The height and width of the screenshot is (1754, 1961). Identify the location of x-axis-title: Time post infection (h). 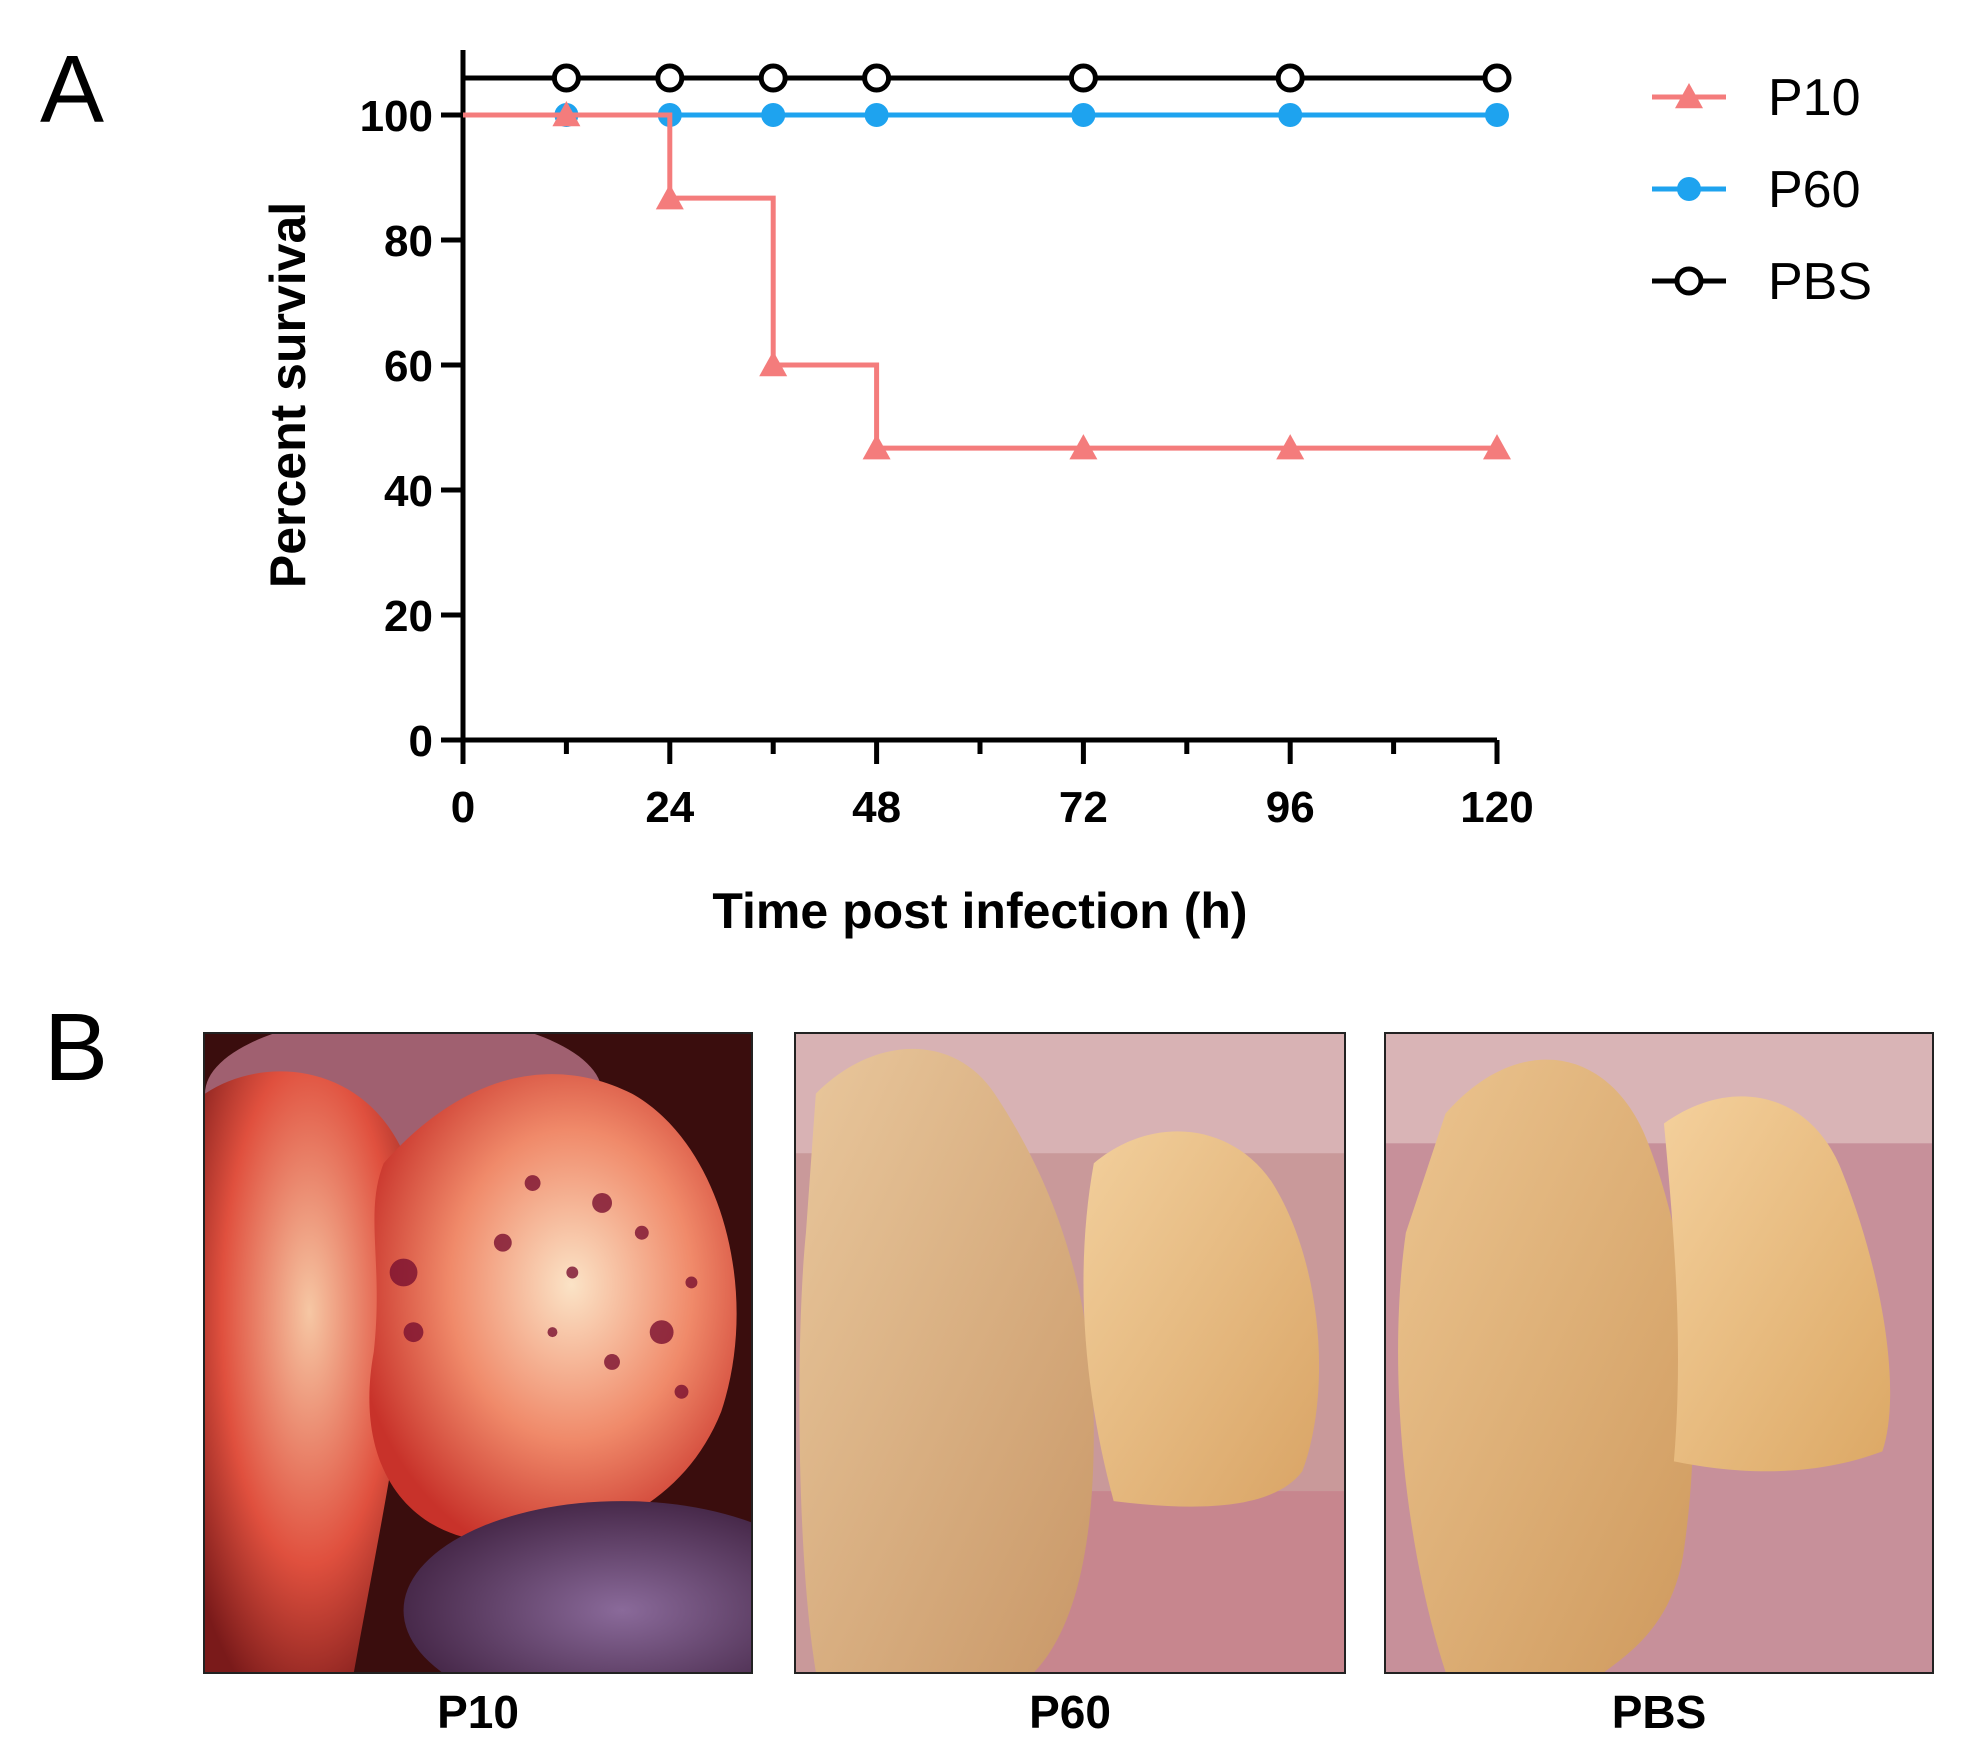
(979, 911).